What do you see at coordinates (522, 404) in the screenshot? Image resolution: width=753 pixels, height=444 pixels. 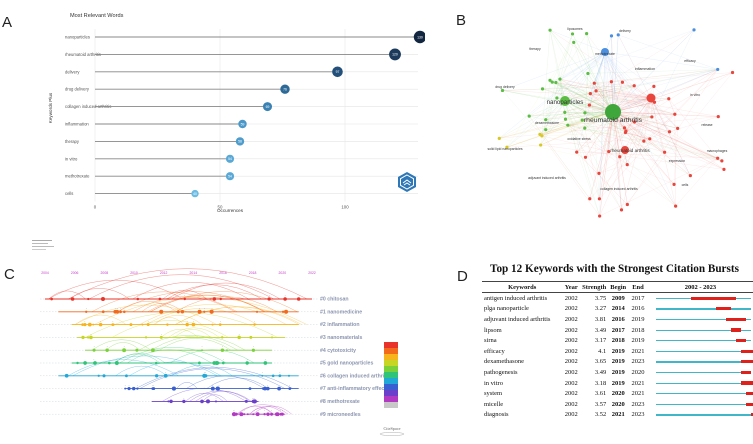 I see `burst-keyword: micelle` at bounding box center [522, 404].